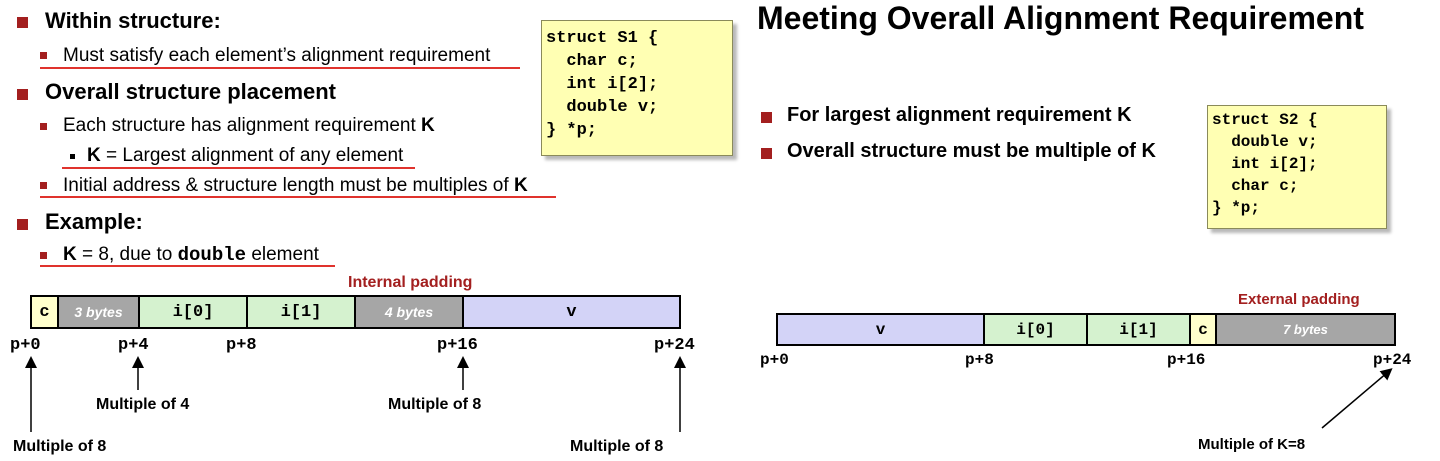 The height and width of the screenshot is (461, 1440). Describe the element at coordinates (133, 345) in the screenshot. I see `offset-p4: p+4` at that location.